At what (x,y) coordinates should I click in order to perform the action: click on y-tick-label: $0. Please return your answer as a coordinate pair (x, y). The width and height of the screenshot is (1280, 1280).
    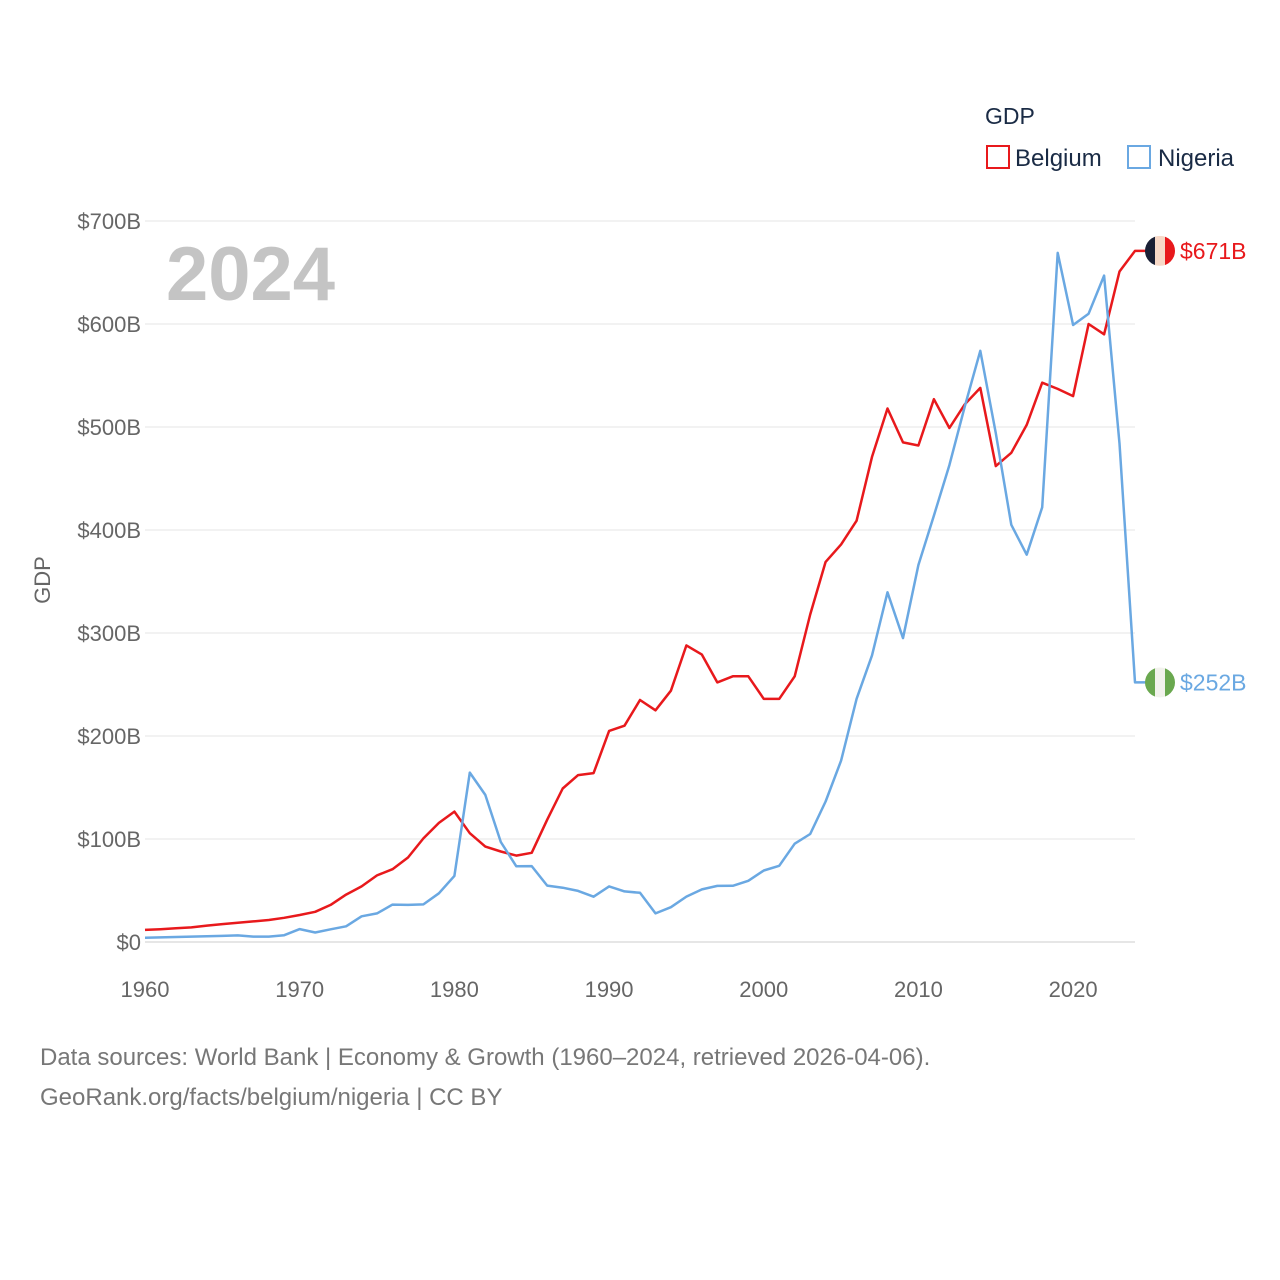
    Looking at the image, I should click on (129, 942).